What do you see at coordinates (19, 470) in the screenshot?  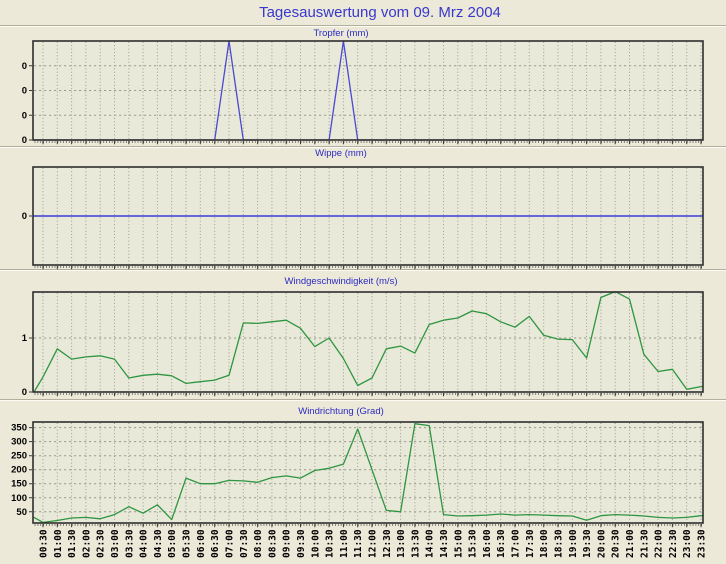 I see `y-axis-label: 200` at bounding box center [19, 470].